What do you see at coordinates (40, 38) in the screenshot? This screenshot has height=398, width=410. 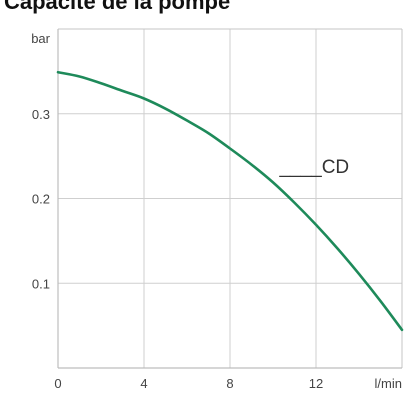 I see `y-axis-label: bar` at bounding box center [40, 38].